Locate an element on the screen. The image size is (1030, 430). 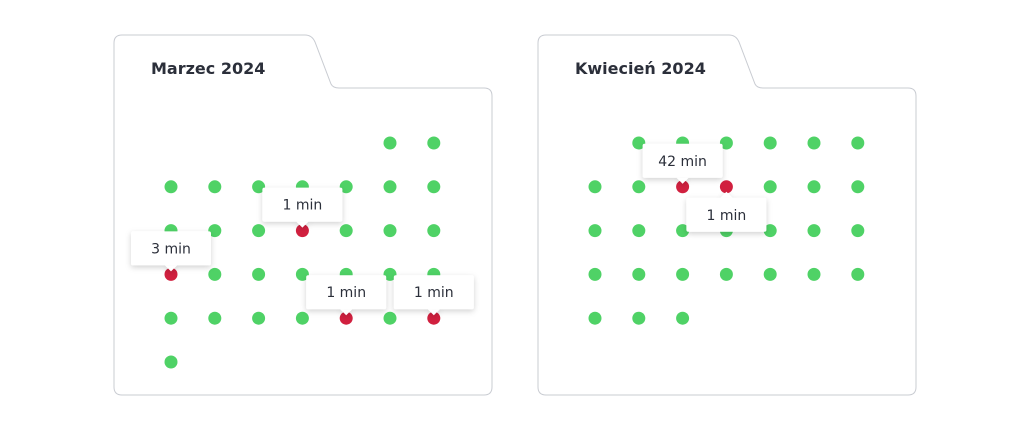
month-title: Marzec 2024 is located at coordinates (208, 68).